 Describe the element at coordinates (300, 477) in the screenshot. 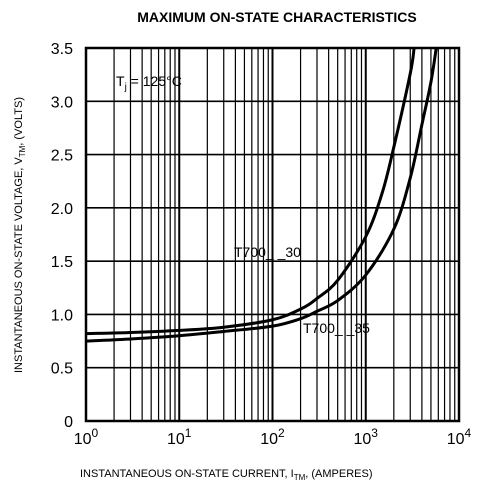

I see `x-axis-label-sub: TM` at that location.